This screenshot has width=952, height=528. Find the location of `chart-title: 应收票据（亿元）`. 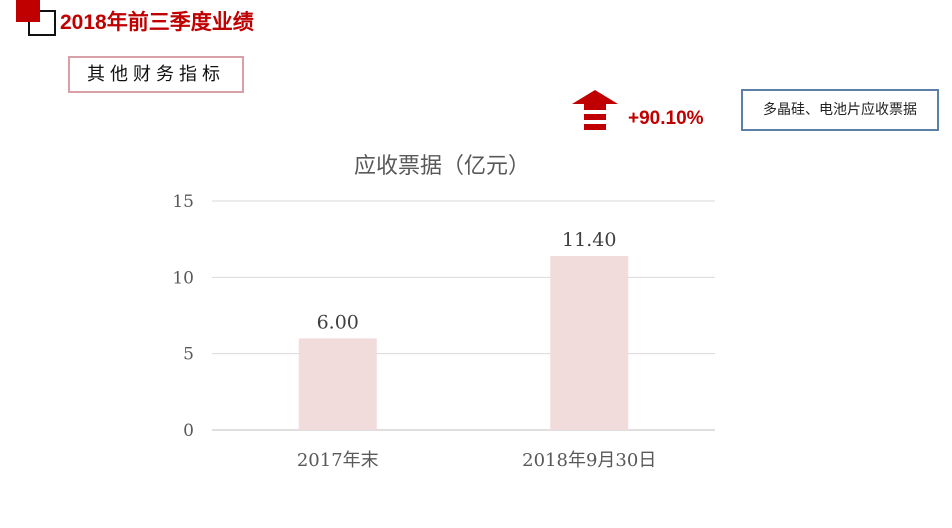

chart-title: 应收票据（亿元） is located at coordinates (442, 166).